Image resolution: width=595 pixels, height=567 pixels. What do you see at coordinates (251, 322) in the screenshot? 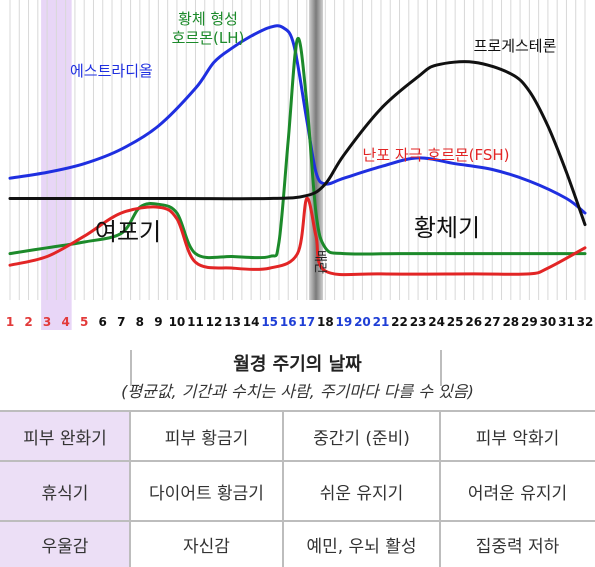
I see `x-tick-label: 14` at bounding box center [251, 322].